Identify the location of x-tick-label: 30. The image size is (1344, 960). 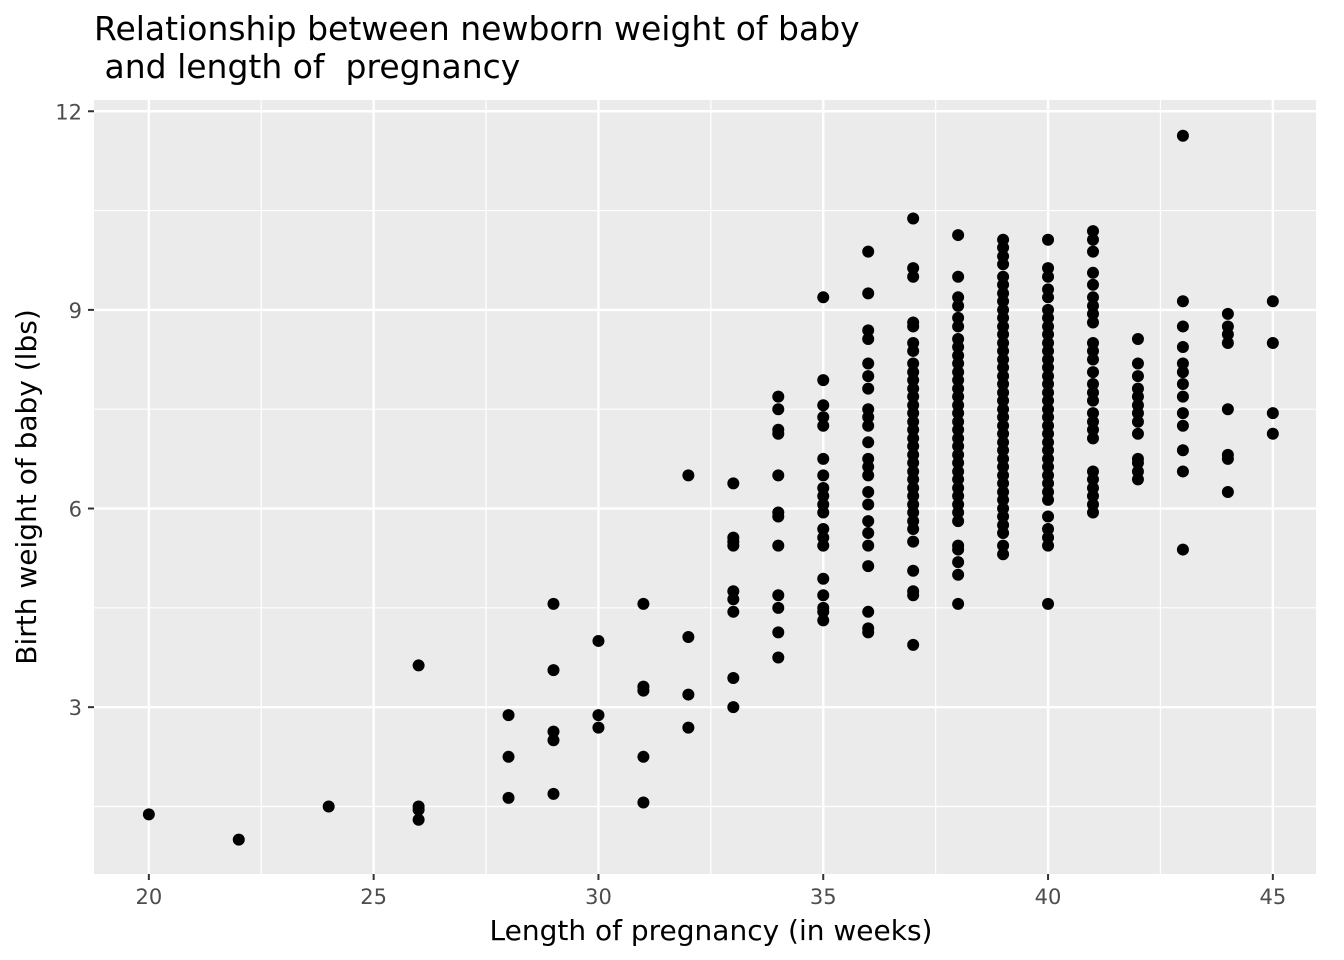
(598, 897).